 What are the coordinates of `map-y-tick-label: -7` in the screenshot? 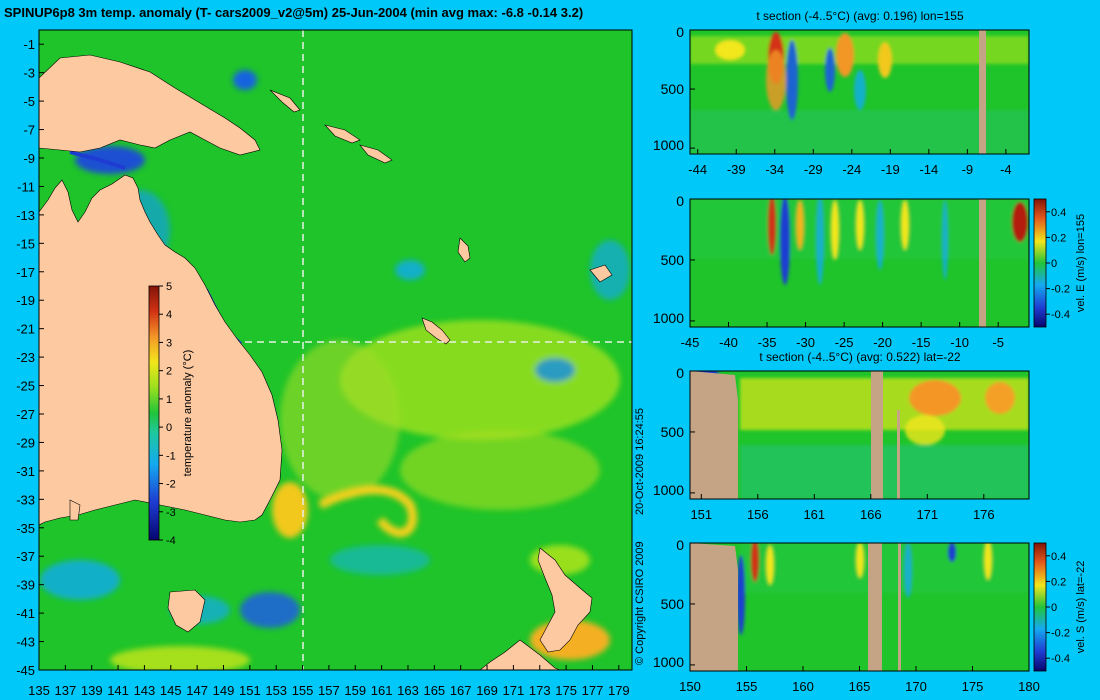 It's located at (29, 130).